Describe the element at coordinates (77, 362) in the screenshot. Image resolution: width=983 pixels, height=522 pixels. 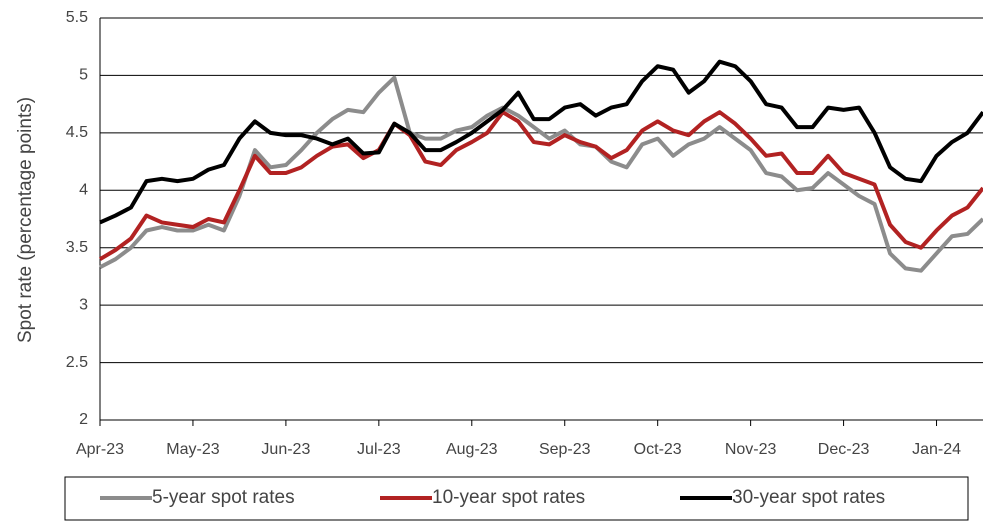
I see `y-tick-label: 2.5` at that location.